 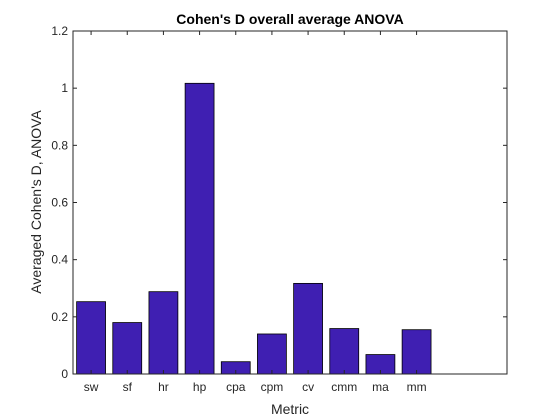 What do you see at coordinates (127, 348) in the screenshot?
I see `bar-sf` at bounding box center [127, 348].